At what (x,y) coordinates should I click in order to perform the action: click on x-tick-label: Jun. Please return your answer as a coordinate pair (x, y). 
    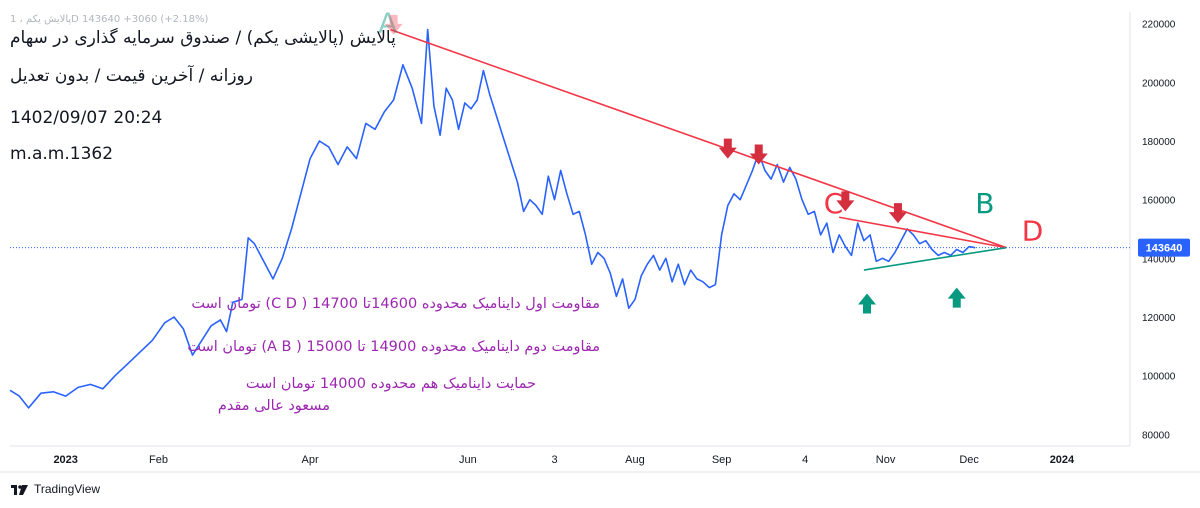
    Looking at the image, I should click on (468, 460).